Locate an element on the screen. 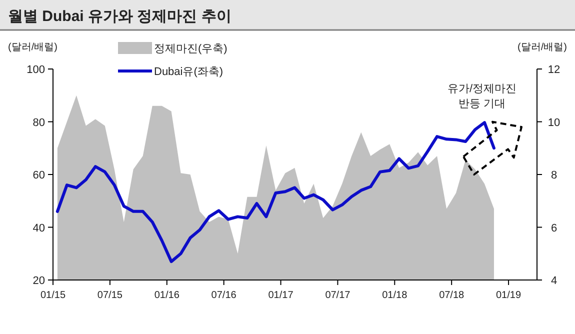  y-tick-label: 100 is located at coordinates (35, 70).